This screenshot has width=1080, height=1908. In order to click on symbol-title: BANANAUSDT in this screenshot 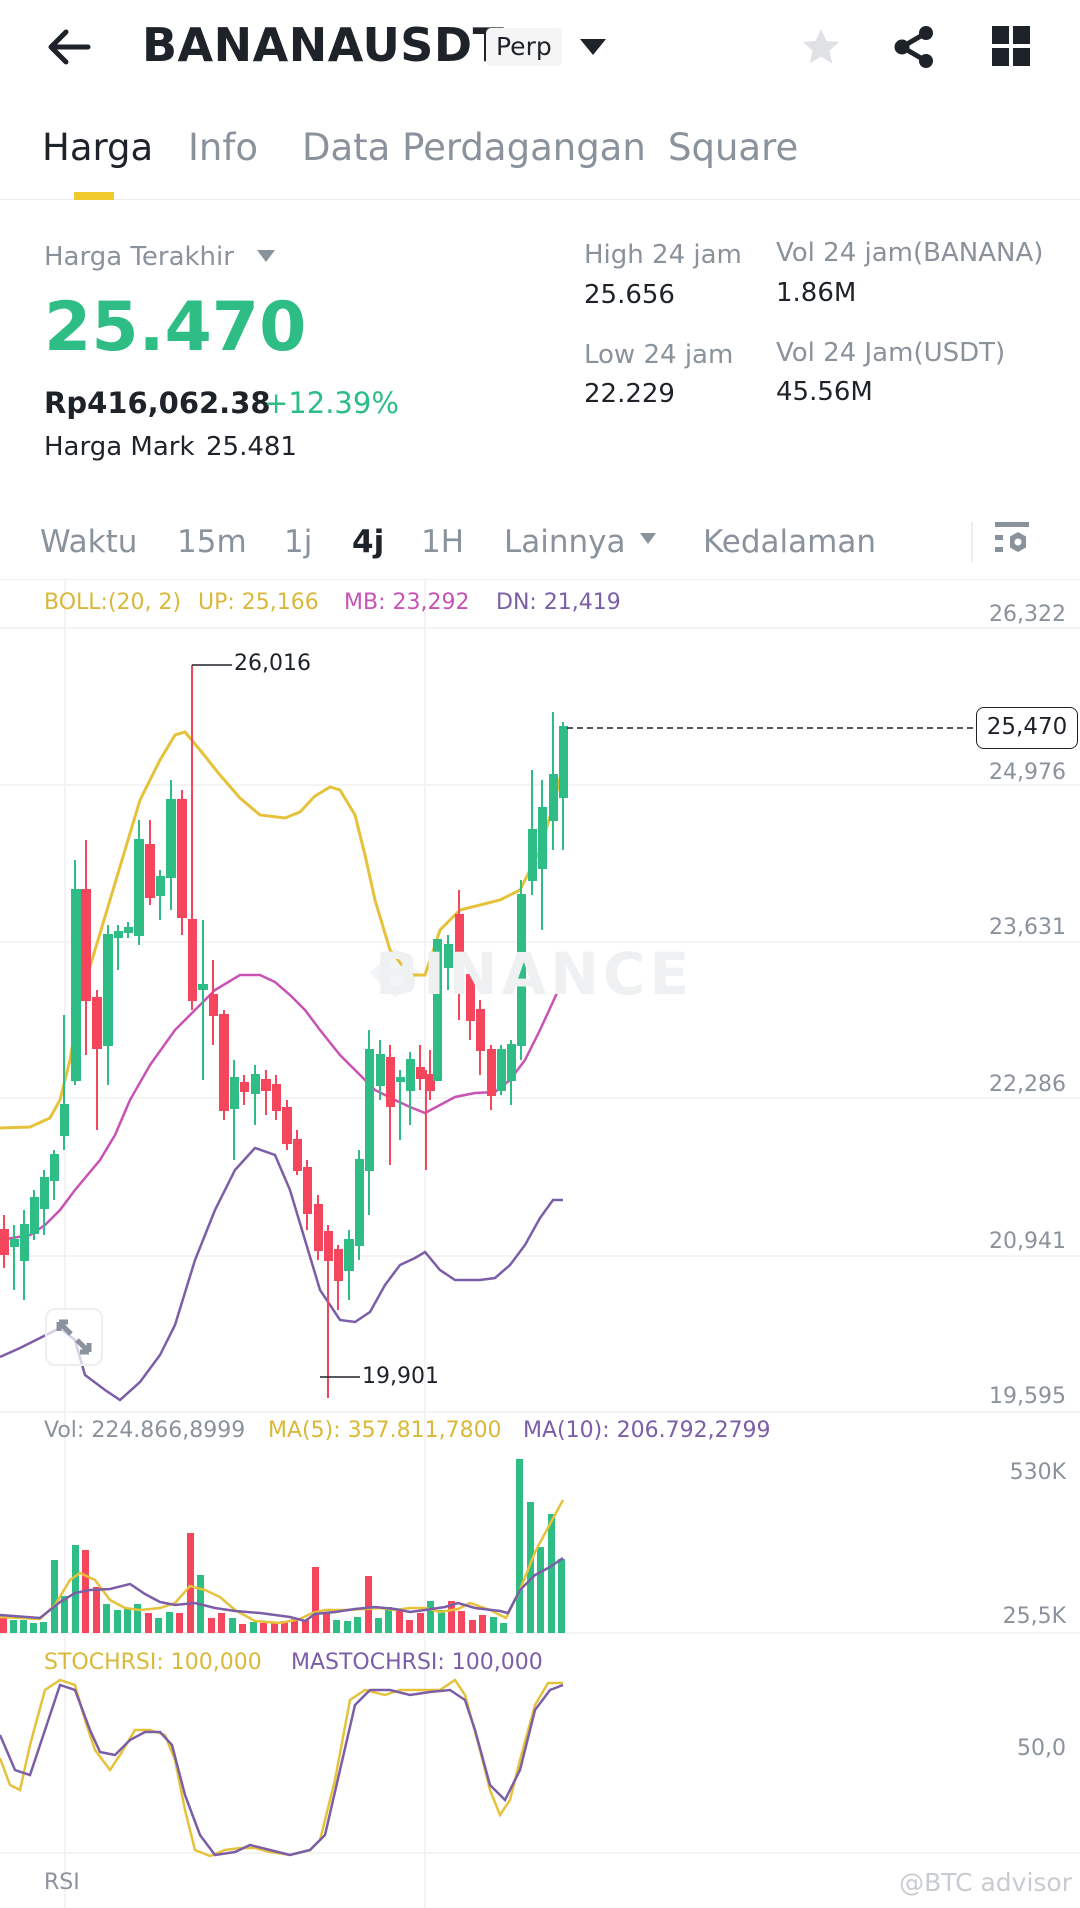, I will do `click(323, 45)`.